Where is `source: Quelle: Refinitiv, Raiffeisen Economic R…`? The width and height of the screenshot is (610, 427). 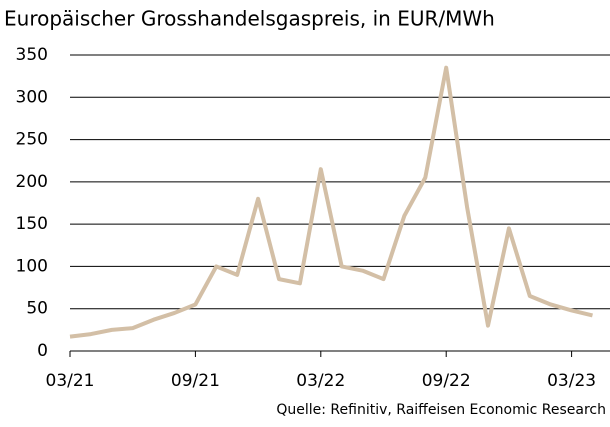
source: Quelle: Refinitiv, Raiffeisen Economic R… is located at coordinates (441, 410).